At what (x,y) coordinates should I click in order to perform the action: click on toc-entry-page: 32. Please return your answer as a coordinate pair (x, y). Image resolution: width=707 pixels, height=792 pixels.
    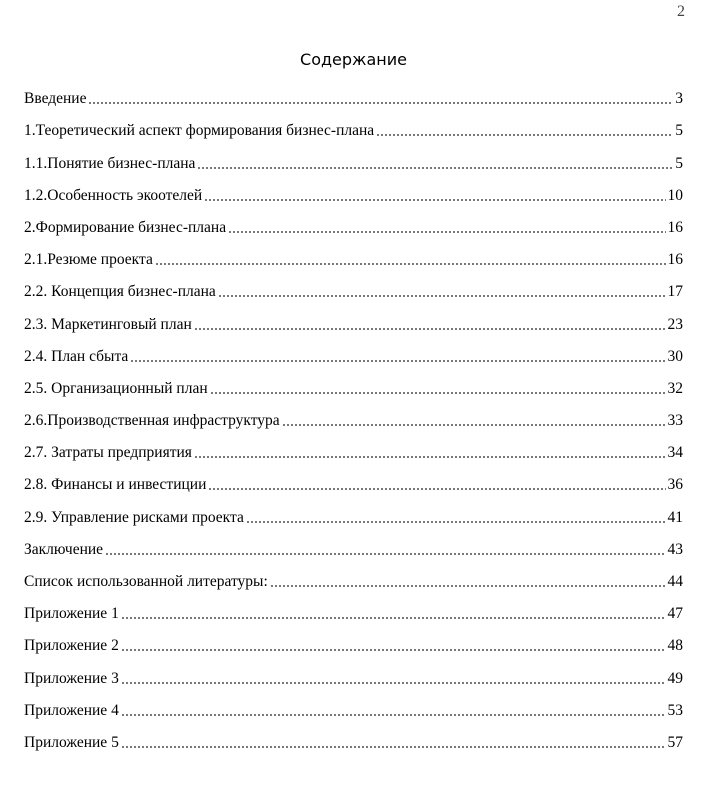
    Looking at the image, I should click on (675, 388).